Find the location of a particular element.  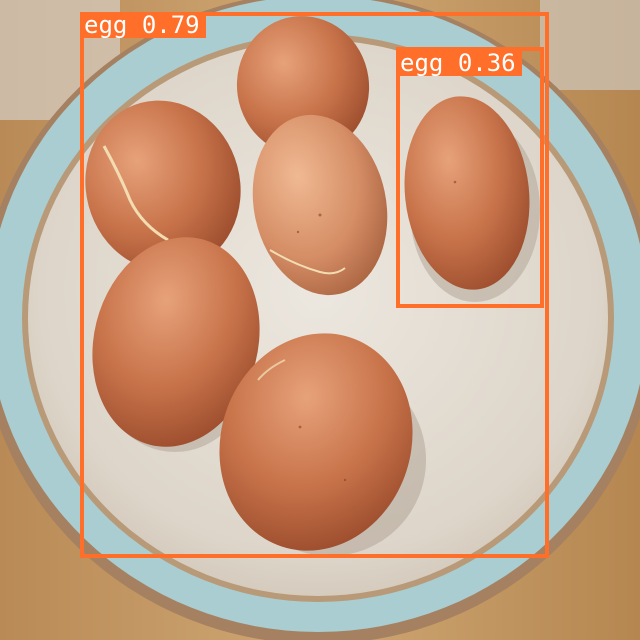

detection-score: 0.79 is located at coordinates (170, 25).